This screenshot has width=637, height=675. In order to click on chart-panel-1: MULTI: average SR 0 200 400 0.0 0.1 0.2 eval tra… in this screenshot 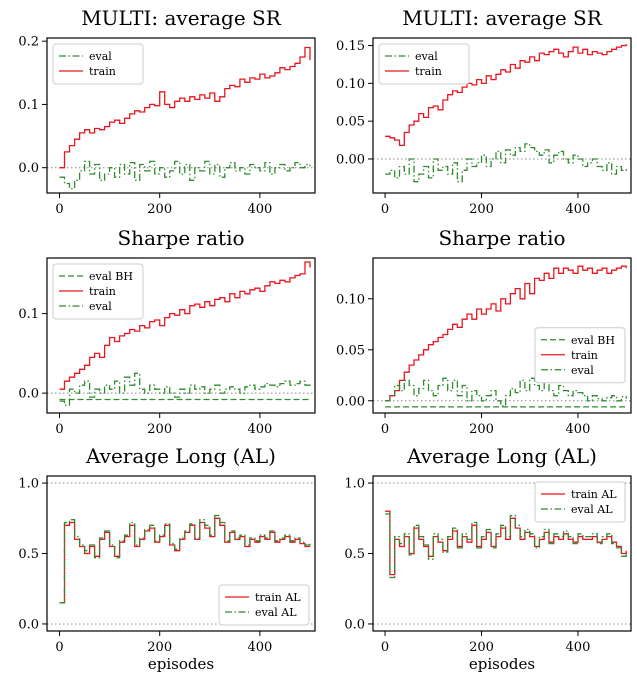, I will do `click(167, 111)`.